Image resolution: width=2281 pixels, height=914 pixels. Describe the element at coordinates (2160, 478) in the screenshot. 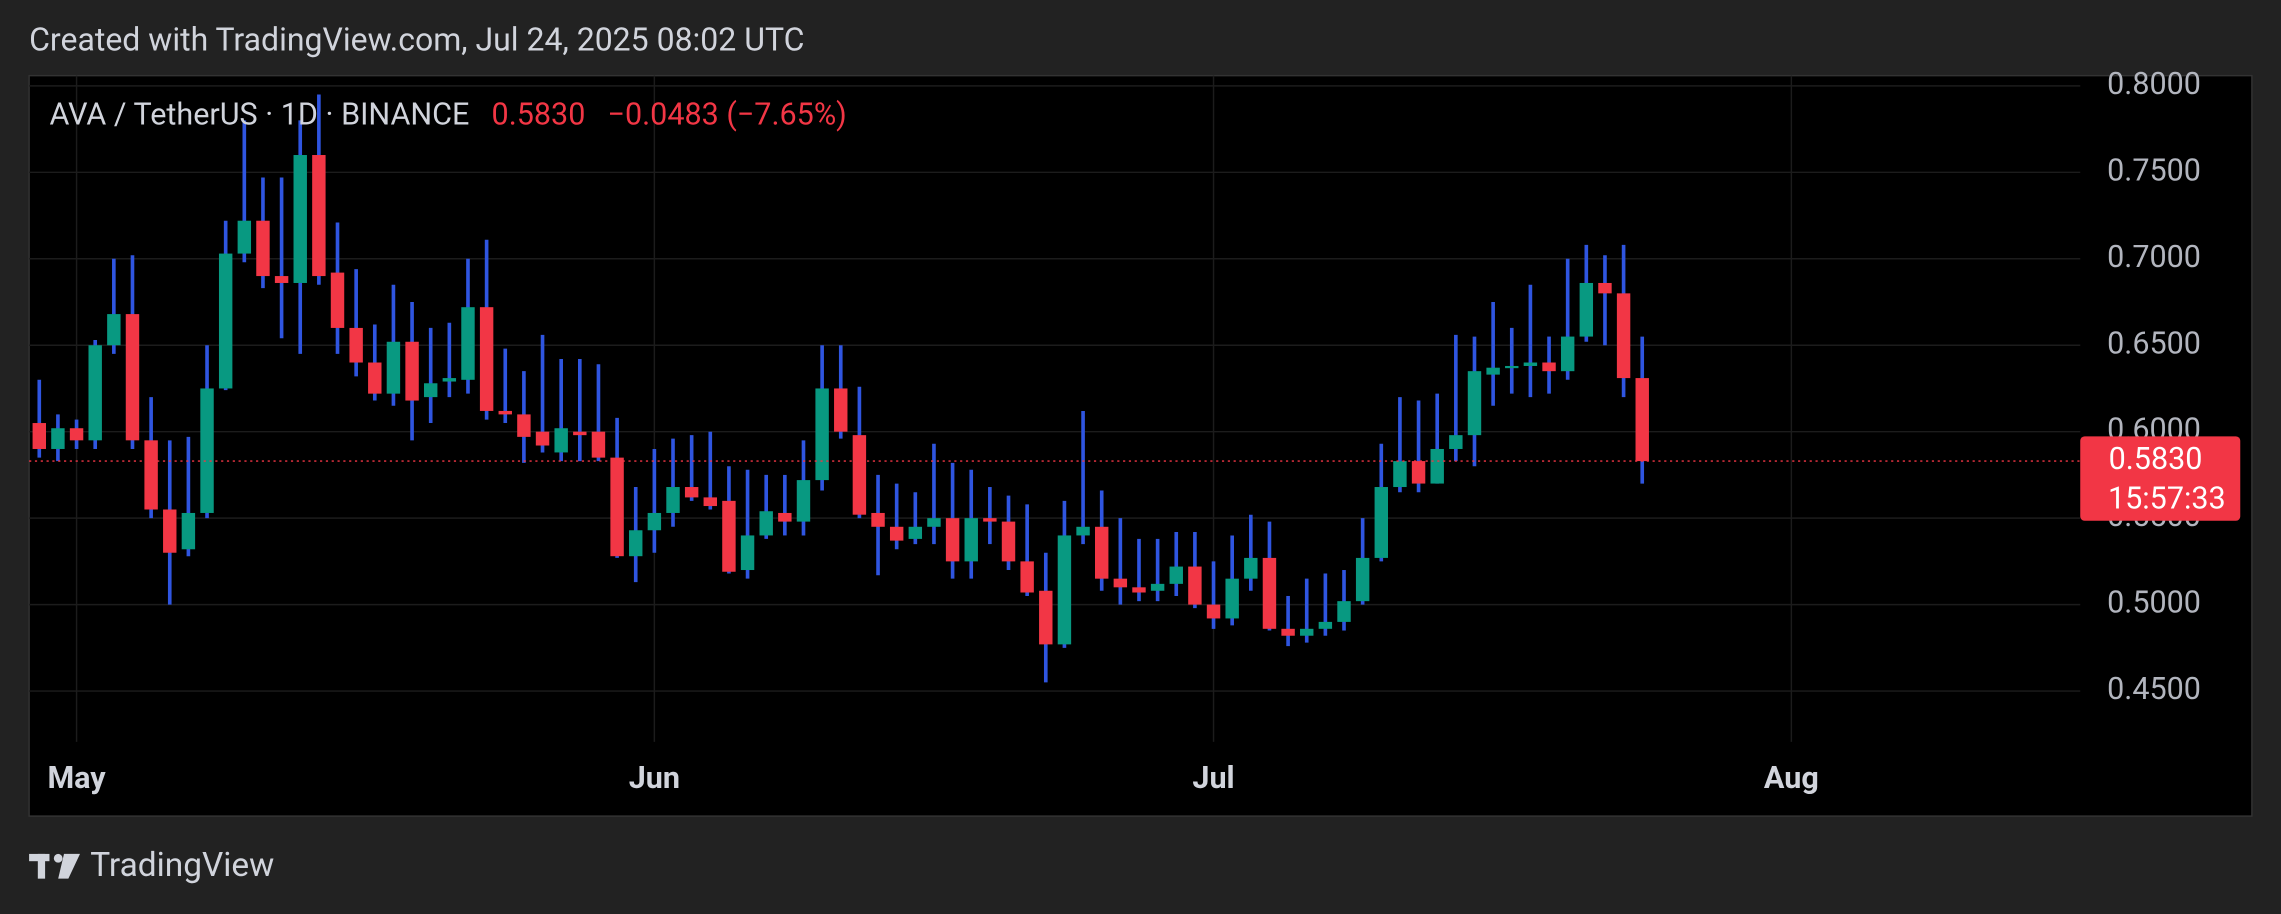

I see `price-tag` at that location.